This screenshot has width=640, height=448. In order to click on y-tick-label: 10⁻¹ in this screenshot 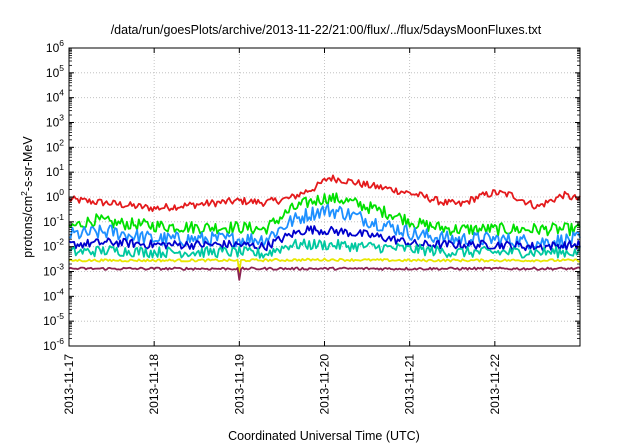, I will do `click(53, 220)`.